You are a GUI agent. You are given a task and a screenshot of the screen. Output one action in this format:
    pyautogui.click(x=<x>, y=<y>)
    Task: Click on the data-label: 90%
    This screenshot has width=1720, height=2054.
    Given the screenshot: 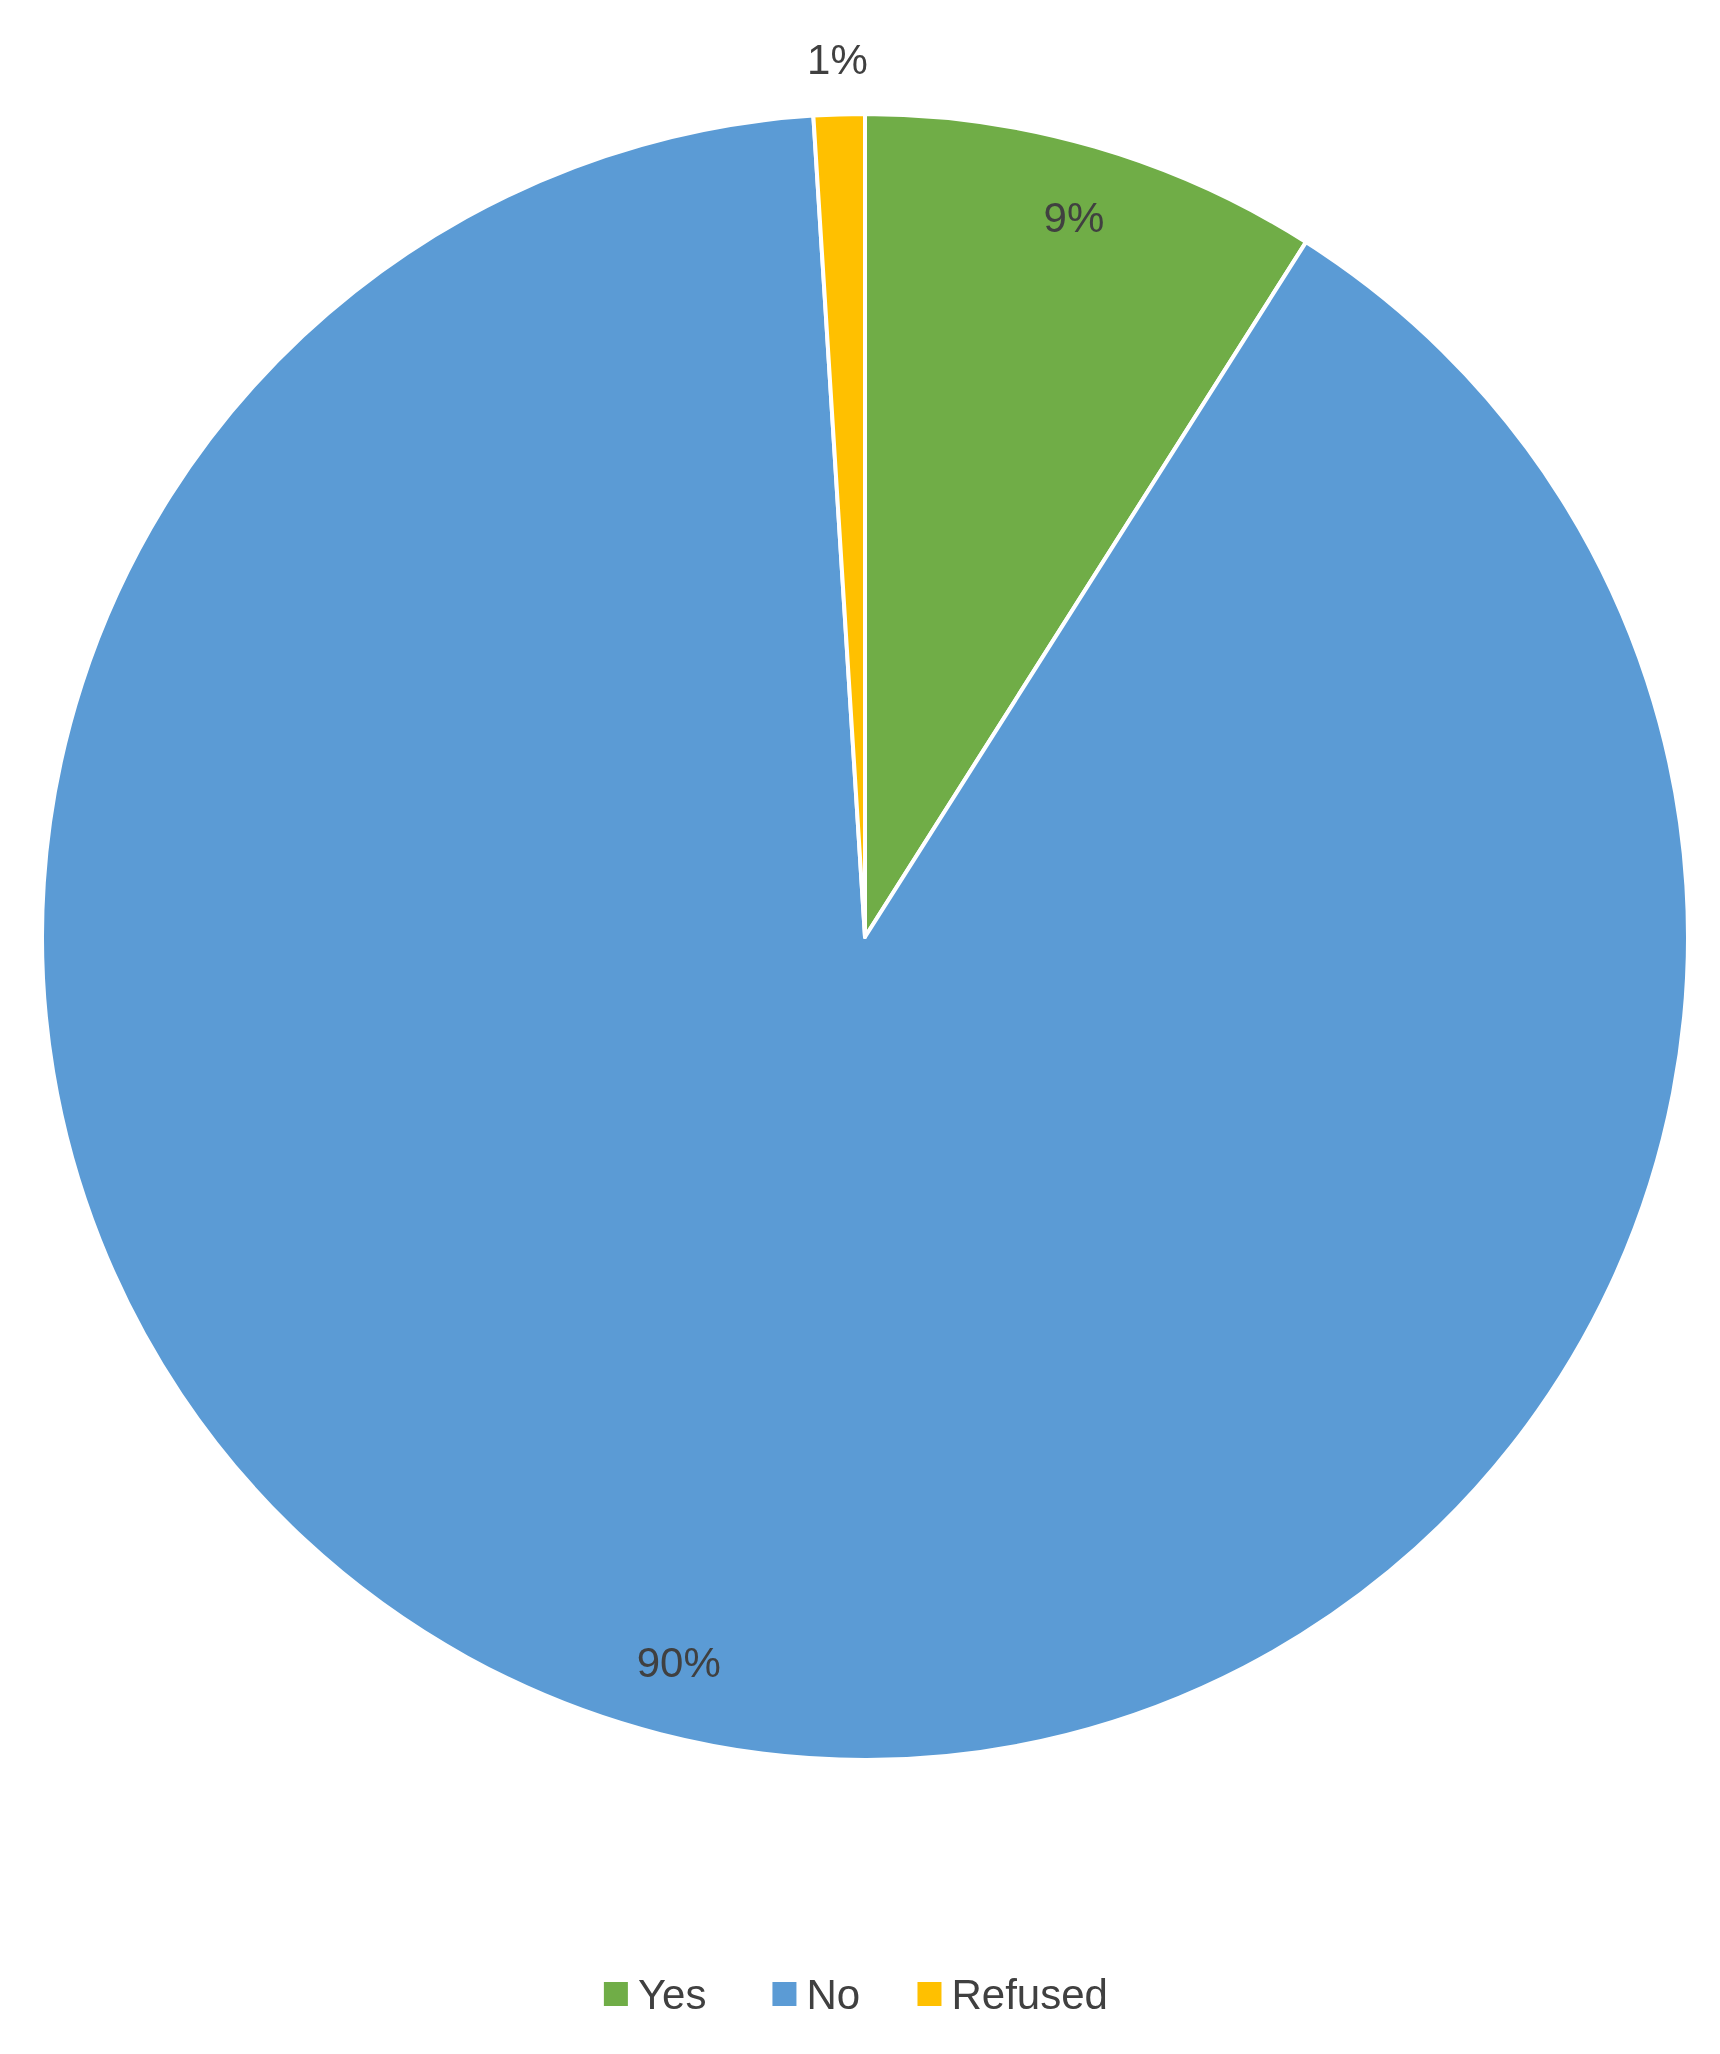 What is the action you would take?
    pyautogui.click(x=678, y=1662)
    